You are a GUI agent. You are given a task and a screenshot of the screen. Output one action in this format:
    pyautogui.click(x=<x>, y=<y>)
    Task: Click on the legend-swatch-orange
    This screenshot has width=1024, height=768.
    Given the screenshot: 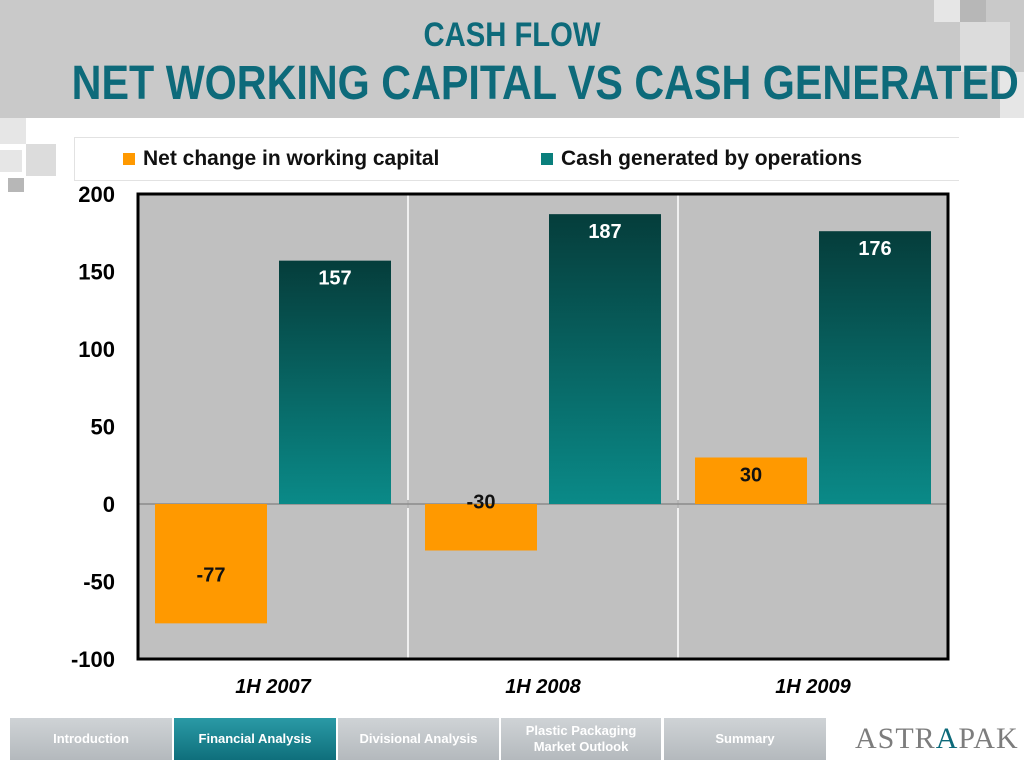 What is the action you would take?
    pyautogui.click(x=129, y=159)
    